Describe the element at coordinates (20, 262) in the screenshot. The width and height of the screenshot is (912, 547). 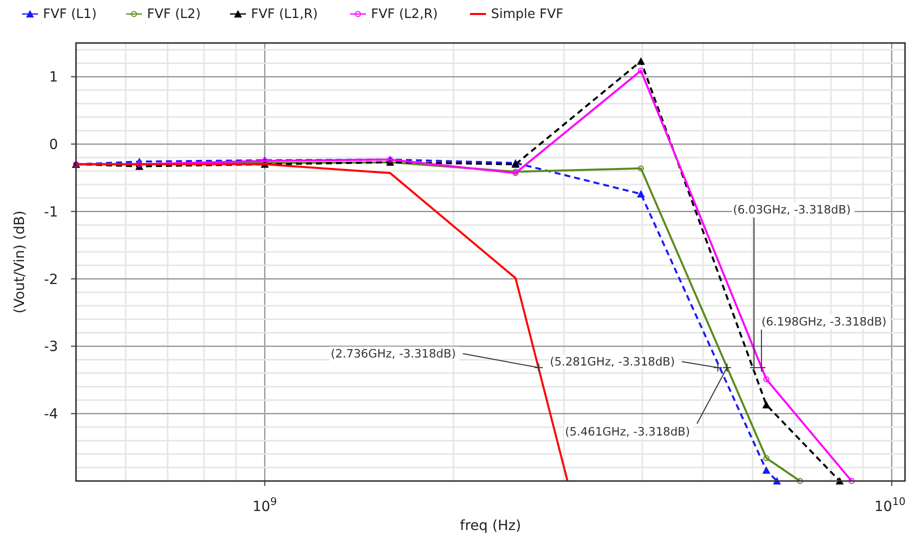
I see `y-axis-title: (Vout/Vin) (dB)` at that location.